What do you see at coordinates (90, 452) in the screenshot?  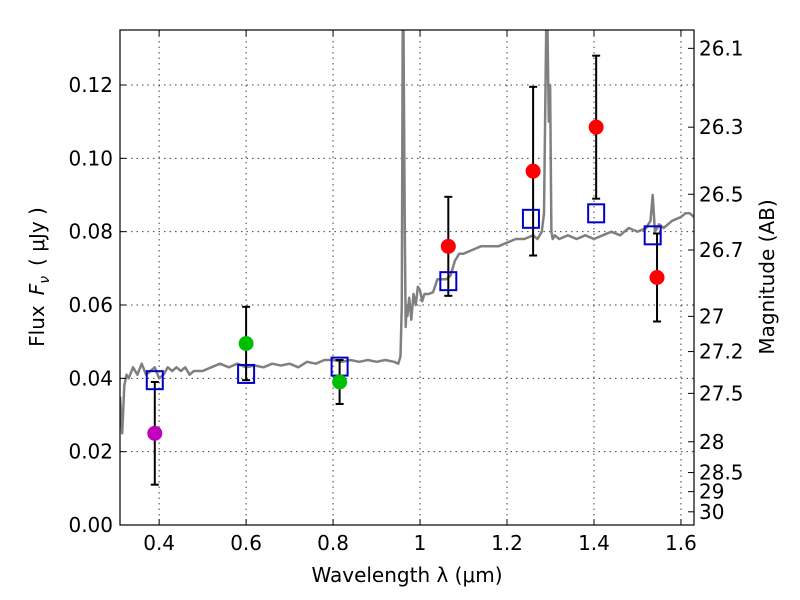 I see `y-tick-label: 0.02` at bounding box center [90, 452].